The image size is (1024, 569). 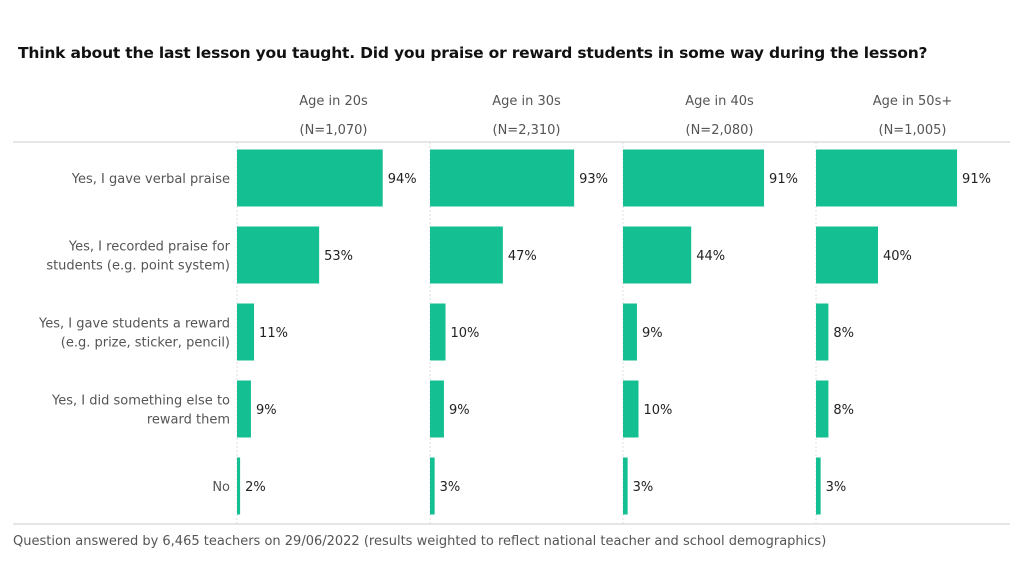 I want to click on data-label: 93%, so click(x=593, y=179).